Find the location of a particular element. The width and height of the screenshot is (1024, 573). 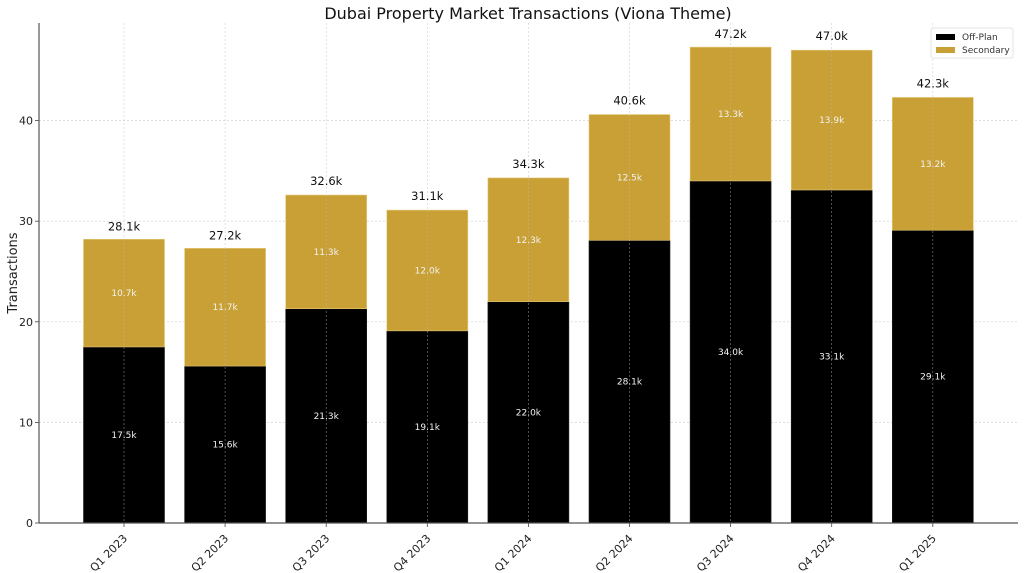

segment-value-label: 29.1k is located at coordinates (933, 378).